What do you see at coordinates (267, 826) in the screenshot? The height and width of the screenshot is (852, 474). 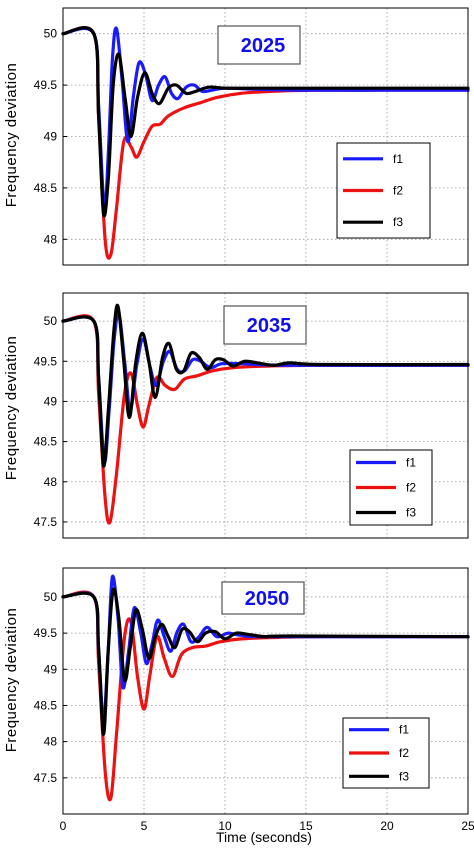 I see `x-tick-labels: 0 5 10 15 20 25` at bounding box center [267, 826].